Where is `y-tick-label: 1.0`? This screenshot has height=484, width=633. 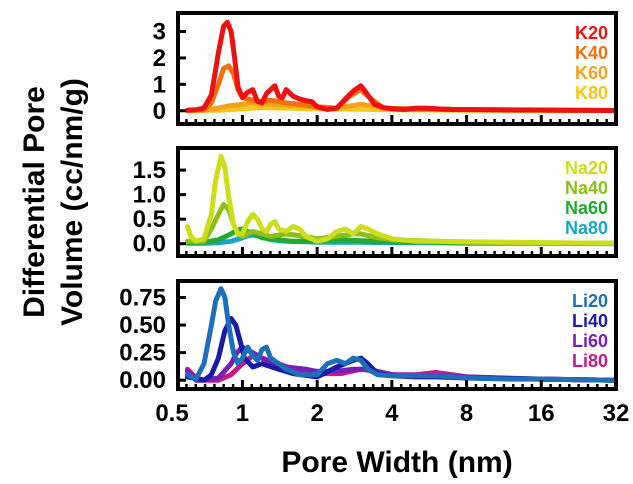 y-tick-label: 1.0 is located at coordinates (149, 195).